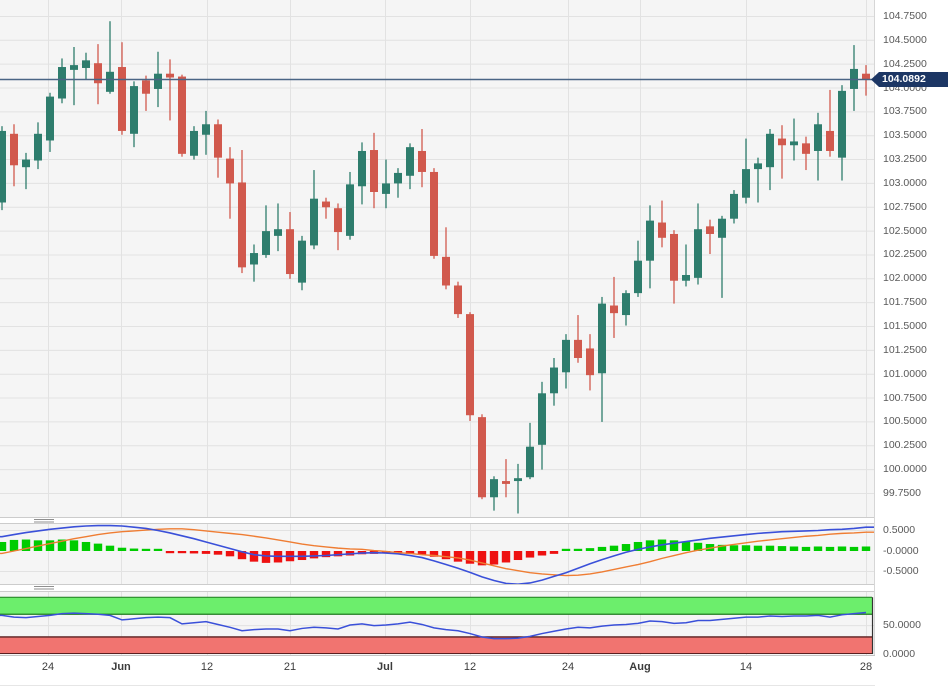 This screenshot has height=691, width=948. Describe the element at coordinates (905, 302) in the screenshot. I see `price-axis-label: 101.7500` at that location.